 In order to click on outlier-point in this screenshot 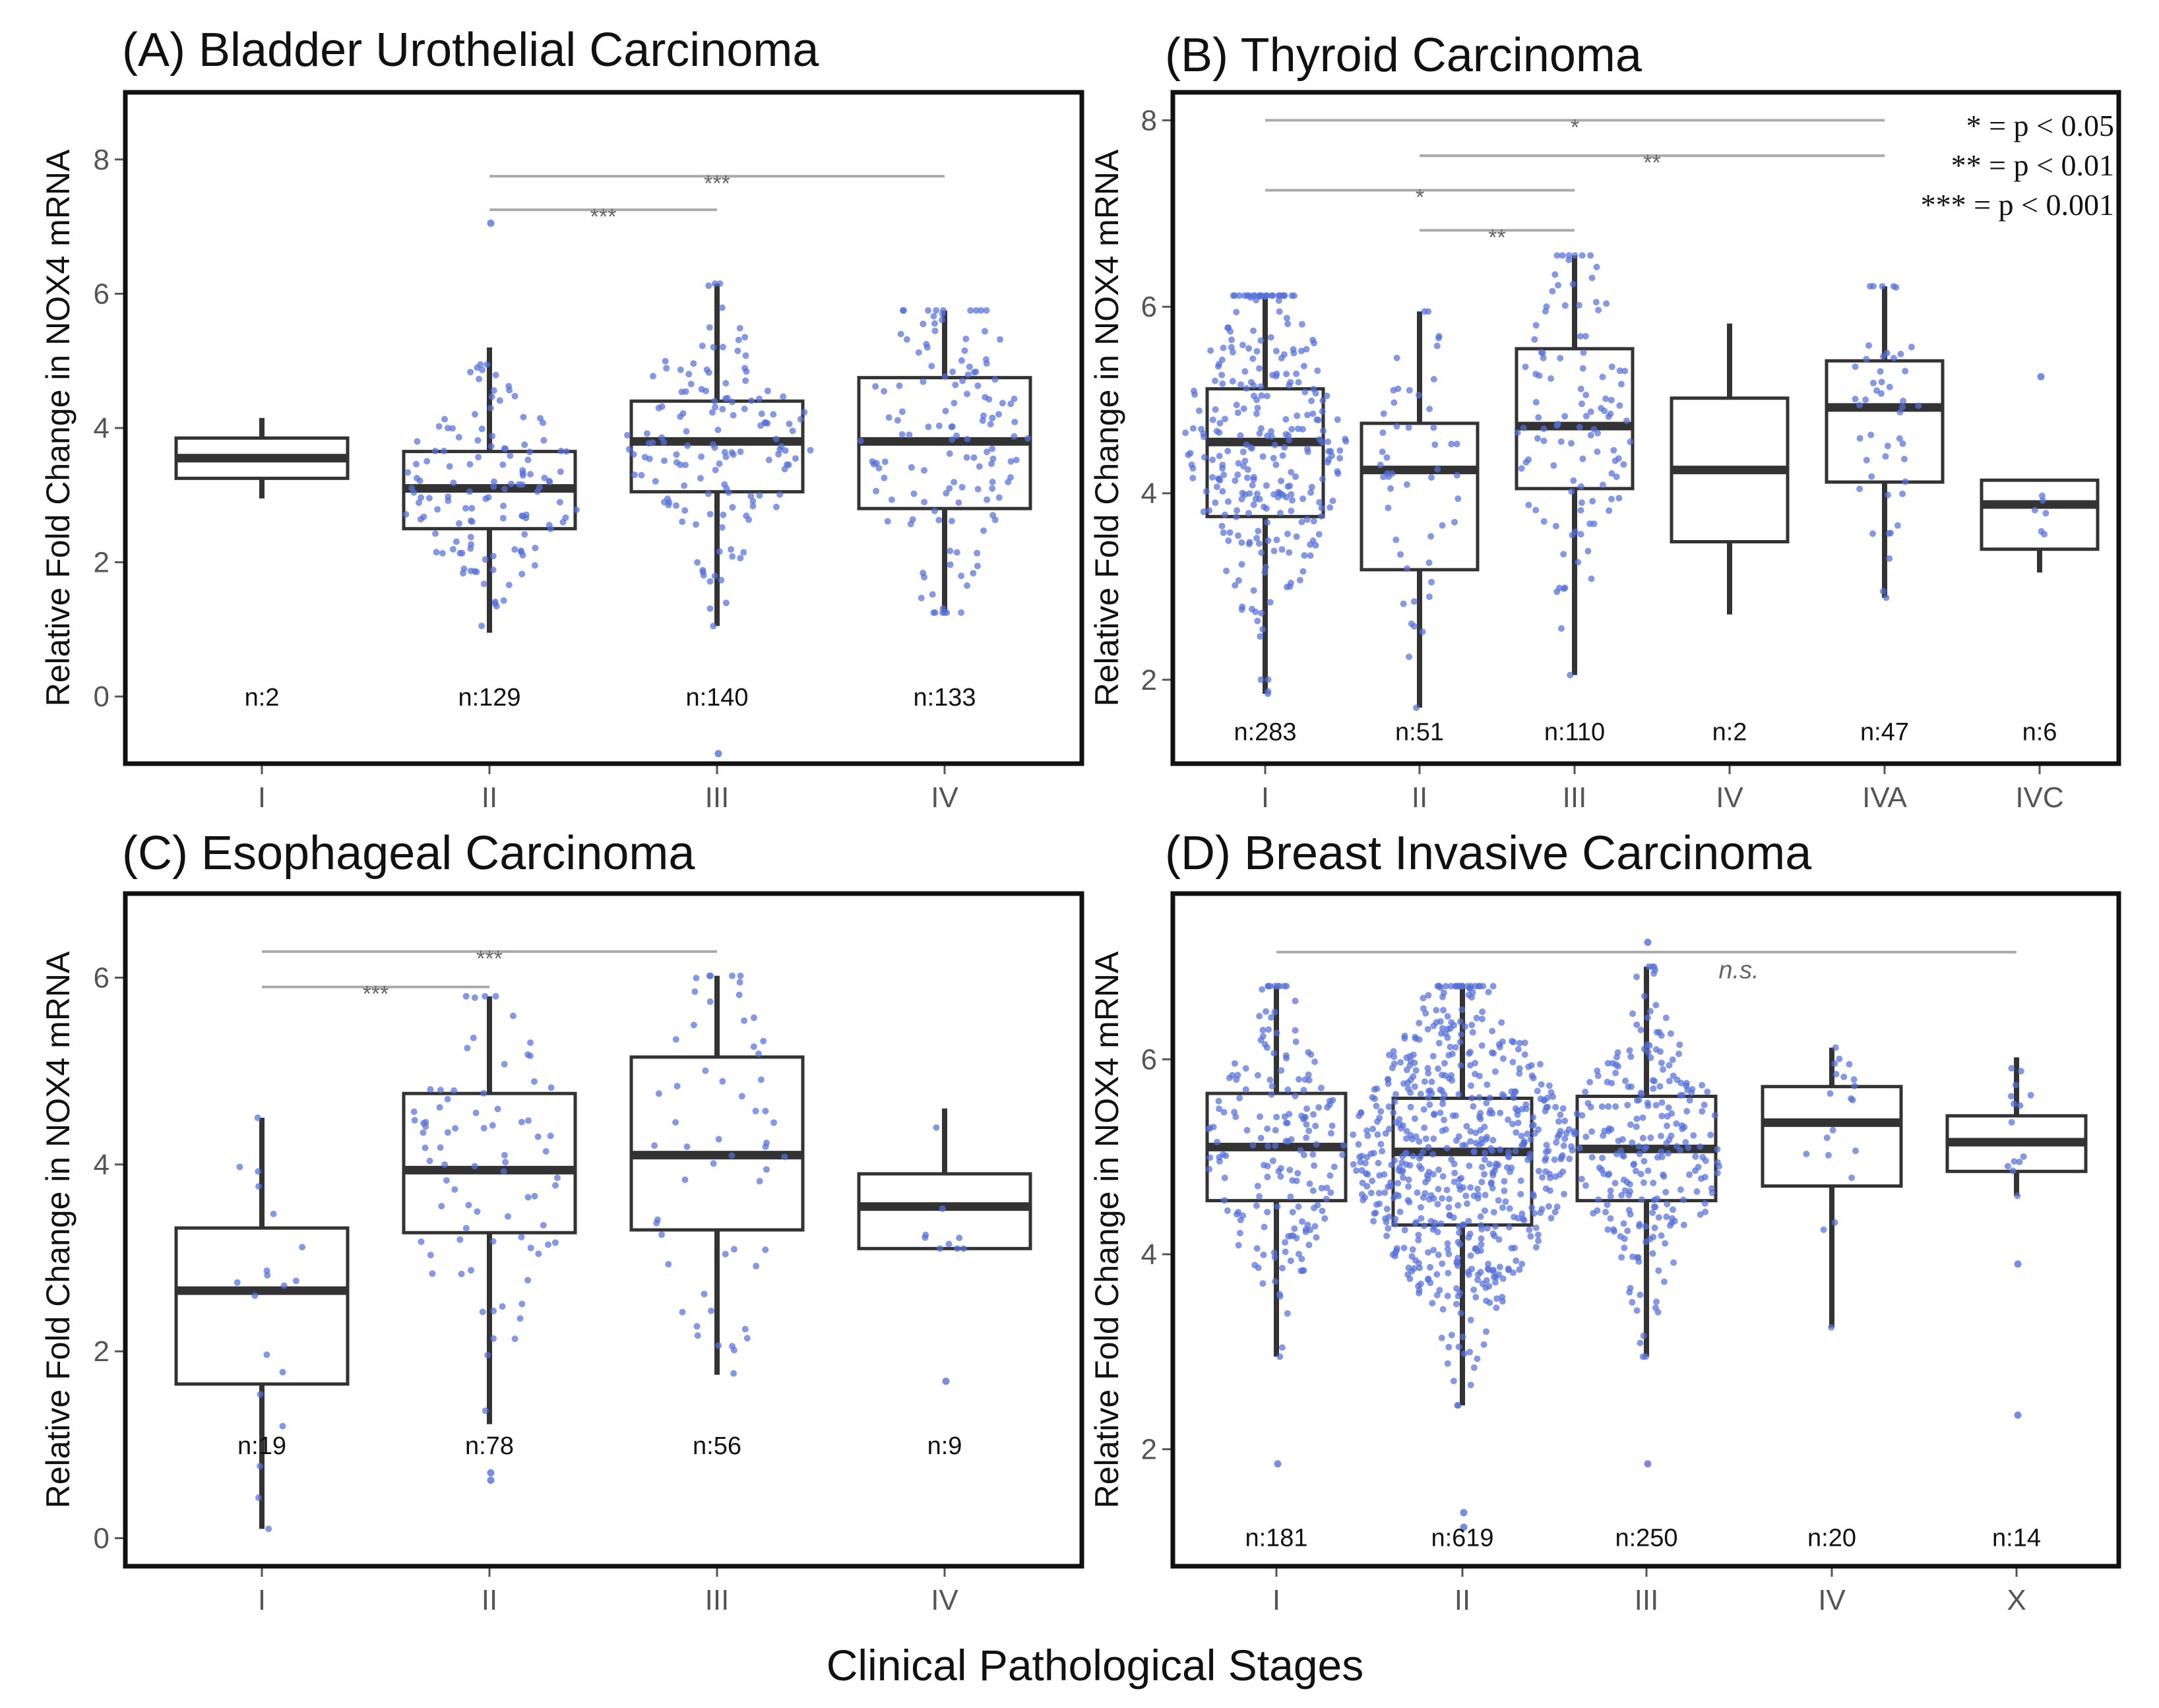, I will do `click(946, 1382)`.